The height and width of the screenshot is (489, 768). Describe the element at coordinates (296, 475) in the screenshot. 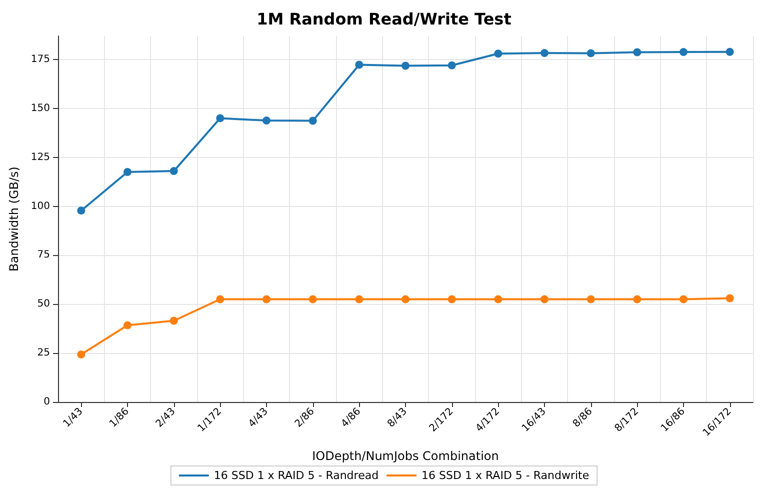

I see `legend-label: 16 SSD 1 x RAID 5 - Randread` at that location.